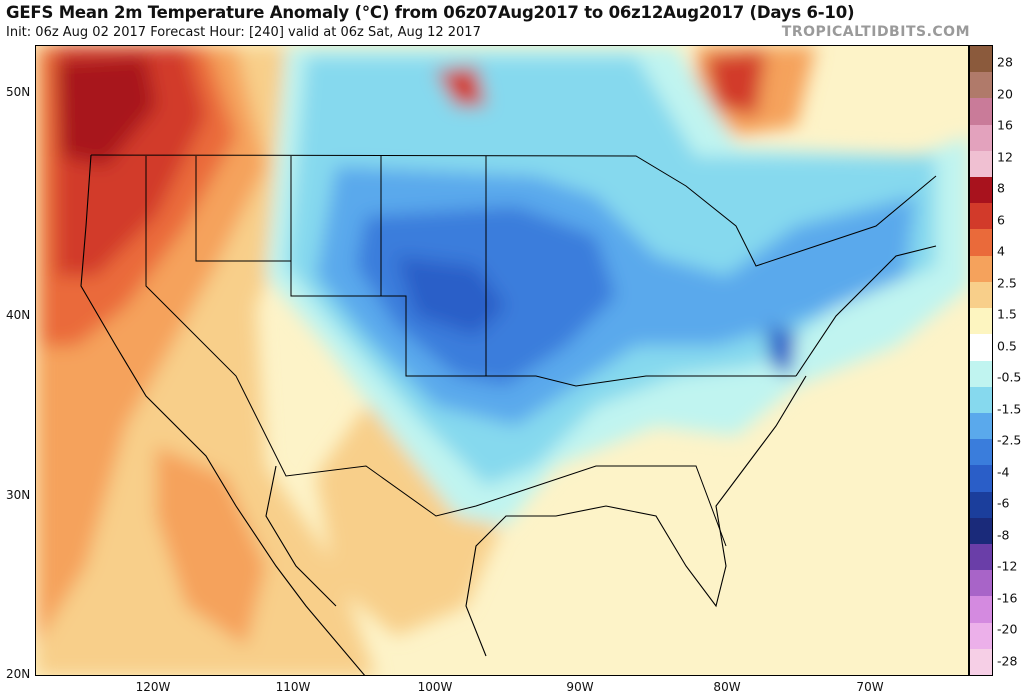 This screenshot has height=696, width=1024. I want to click on colorbar-label: -2.5, so click(1009, 440).